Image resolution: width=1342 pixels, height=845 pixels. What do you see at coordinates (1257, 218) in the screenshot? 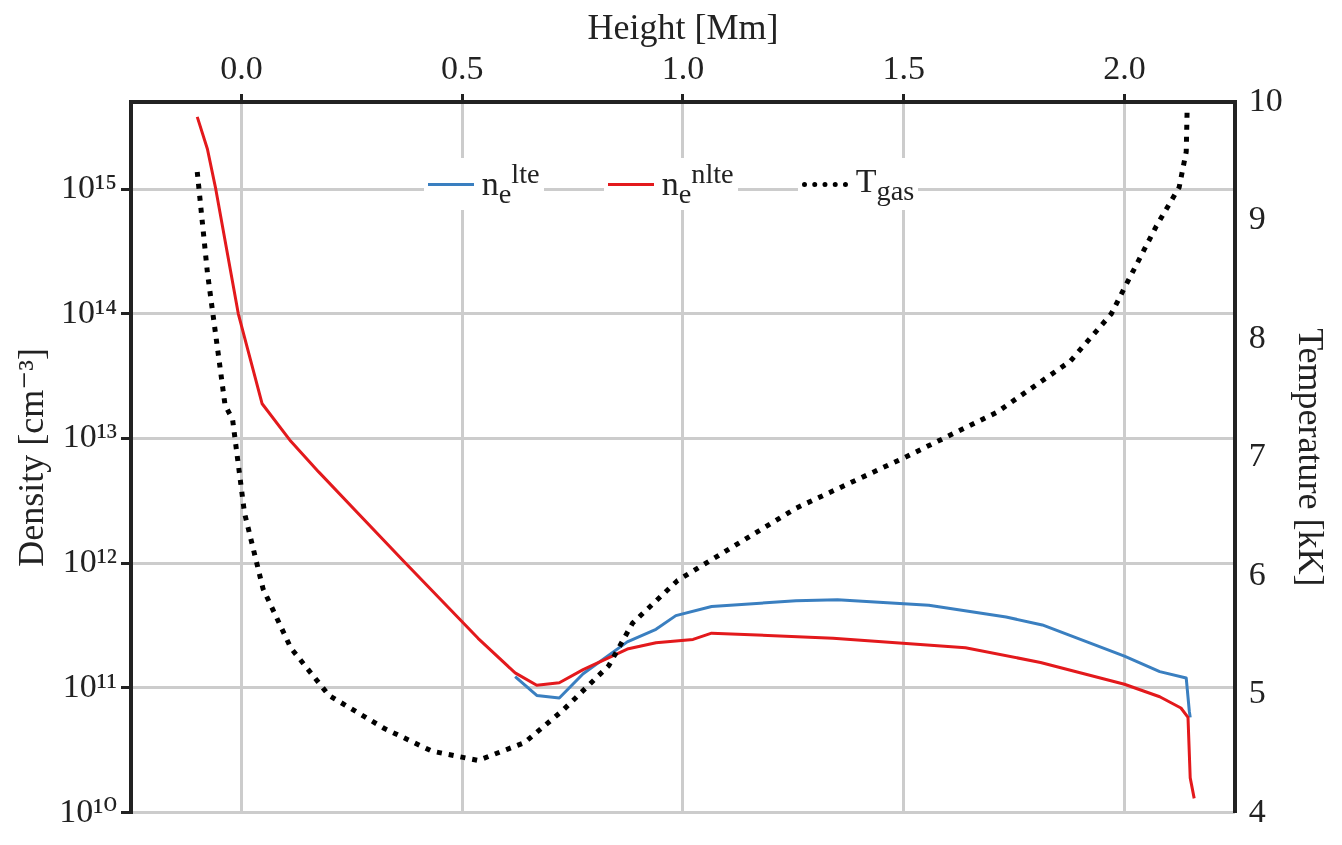
I see `y2-tick-label: 9` at bounding box center [1257, 218].